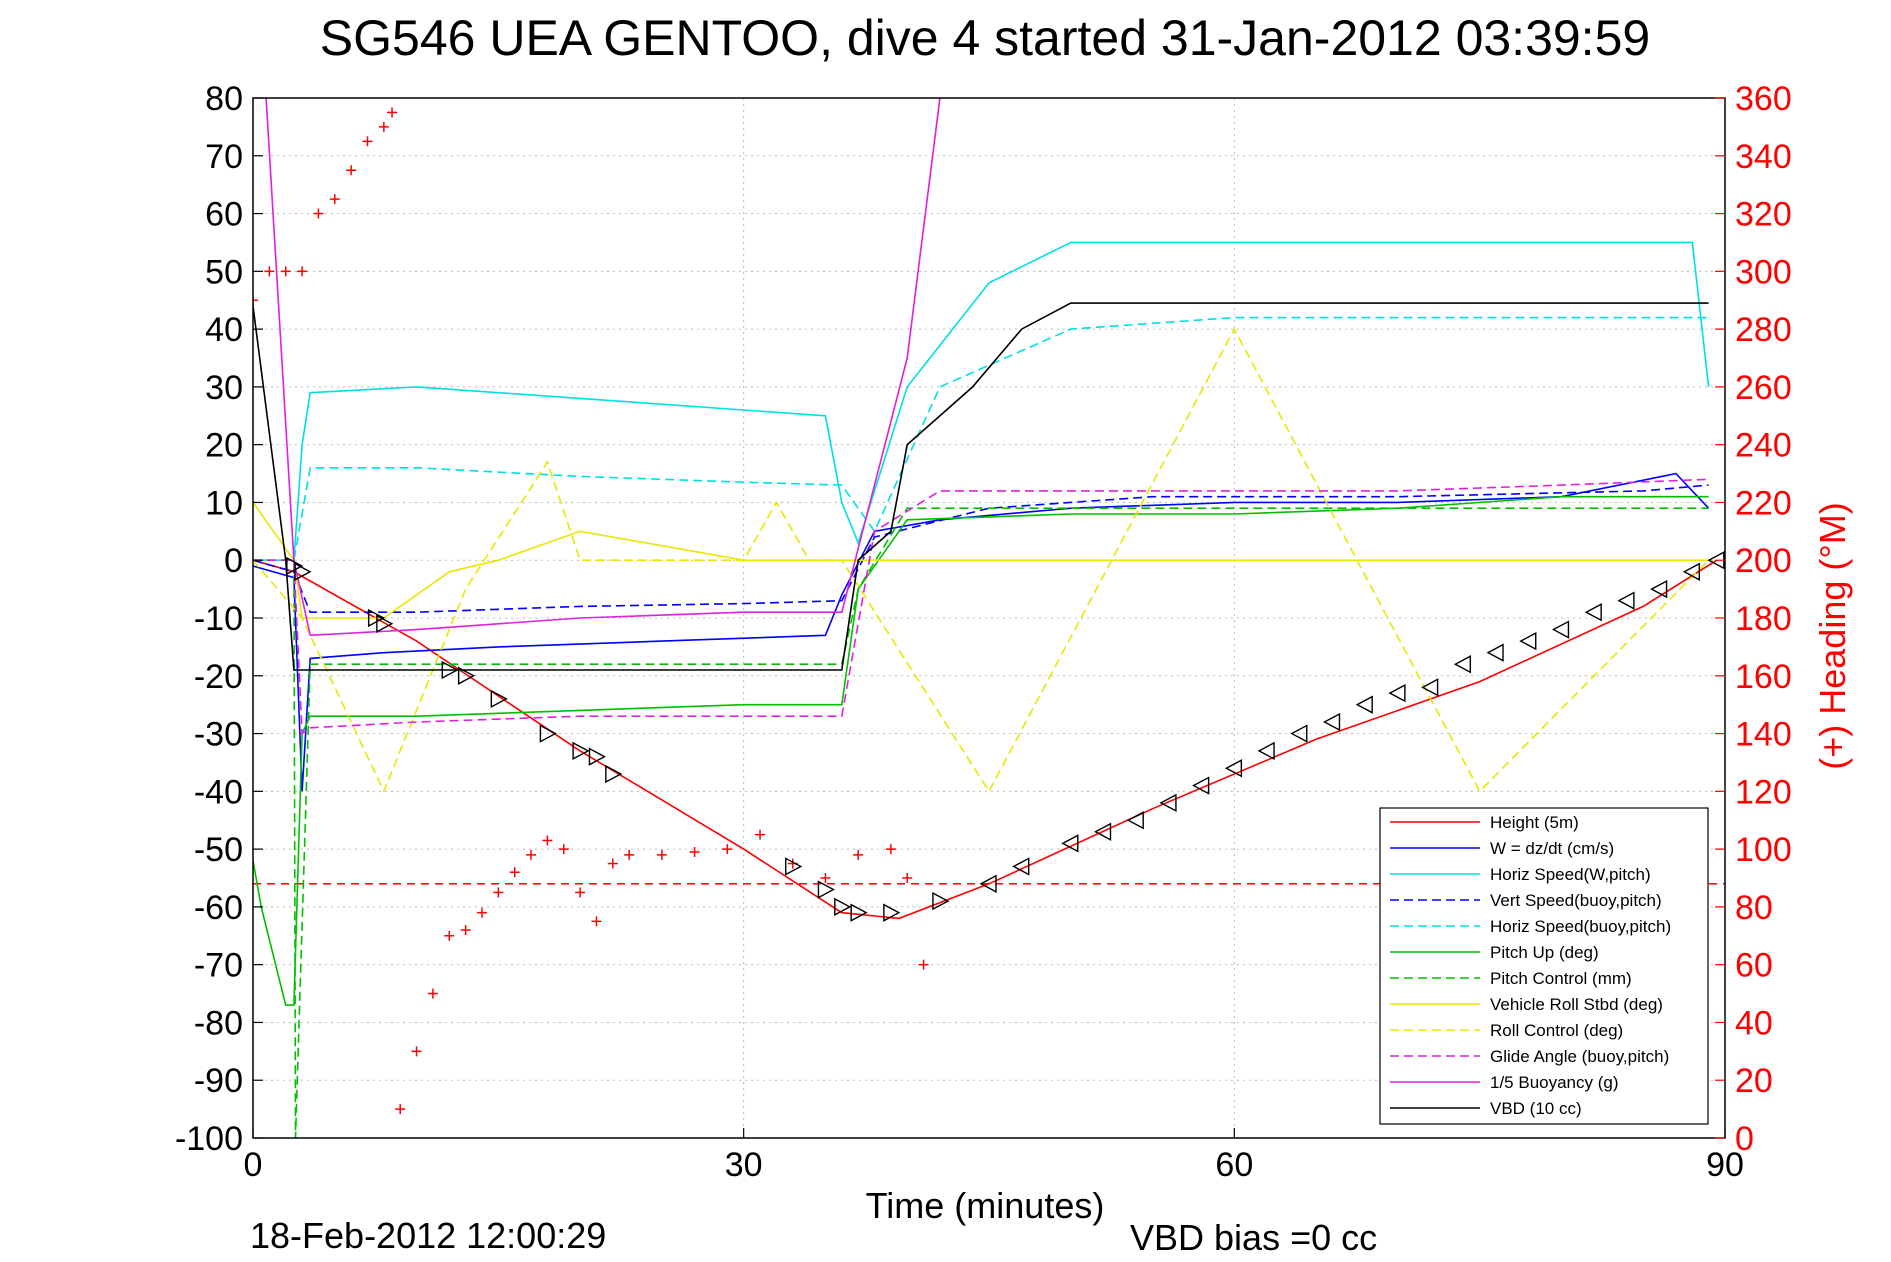 This screenshot has height=1262, width=1891. Describe the element at coordinates (1561, 978) in the screenshot. I see `legend-label: Pitch Control (mm)` at that location.